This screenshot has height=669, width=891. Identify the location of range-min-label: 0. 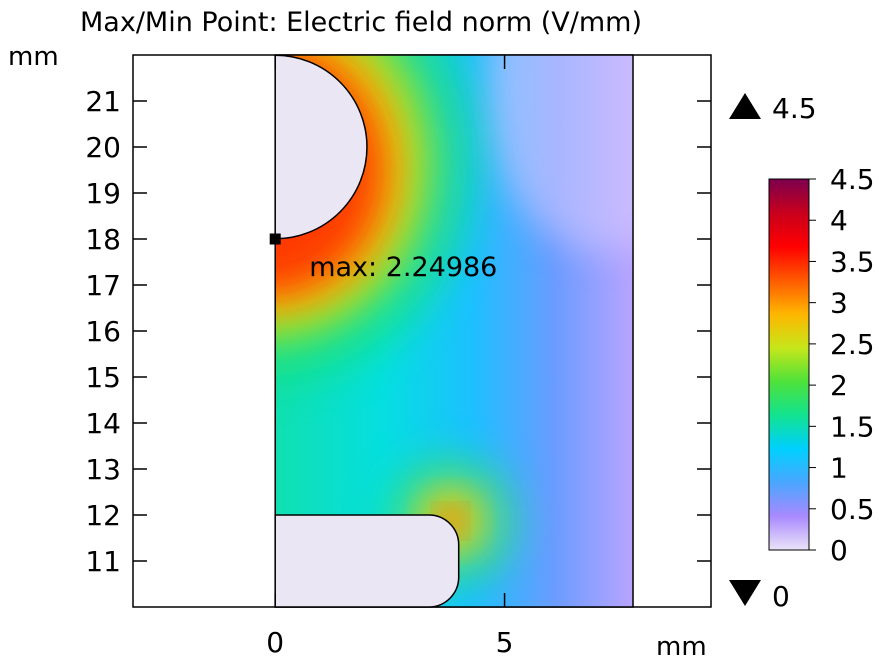
(781, 596).